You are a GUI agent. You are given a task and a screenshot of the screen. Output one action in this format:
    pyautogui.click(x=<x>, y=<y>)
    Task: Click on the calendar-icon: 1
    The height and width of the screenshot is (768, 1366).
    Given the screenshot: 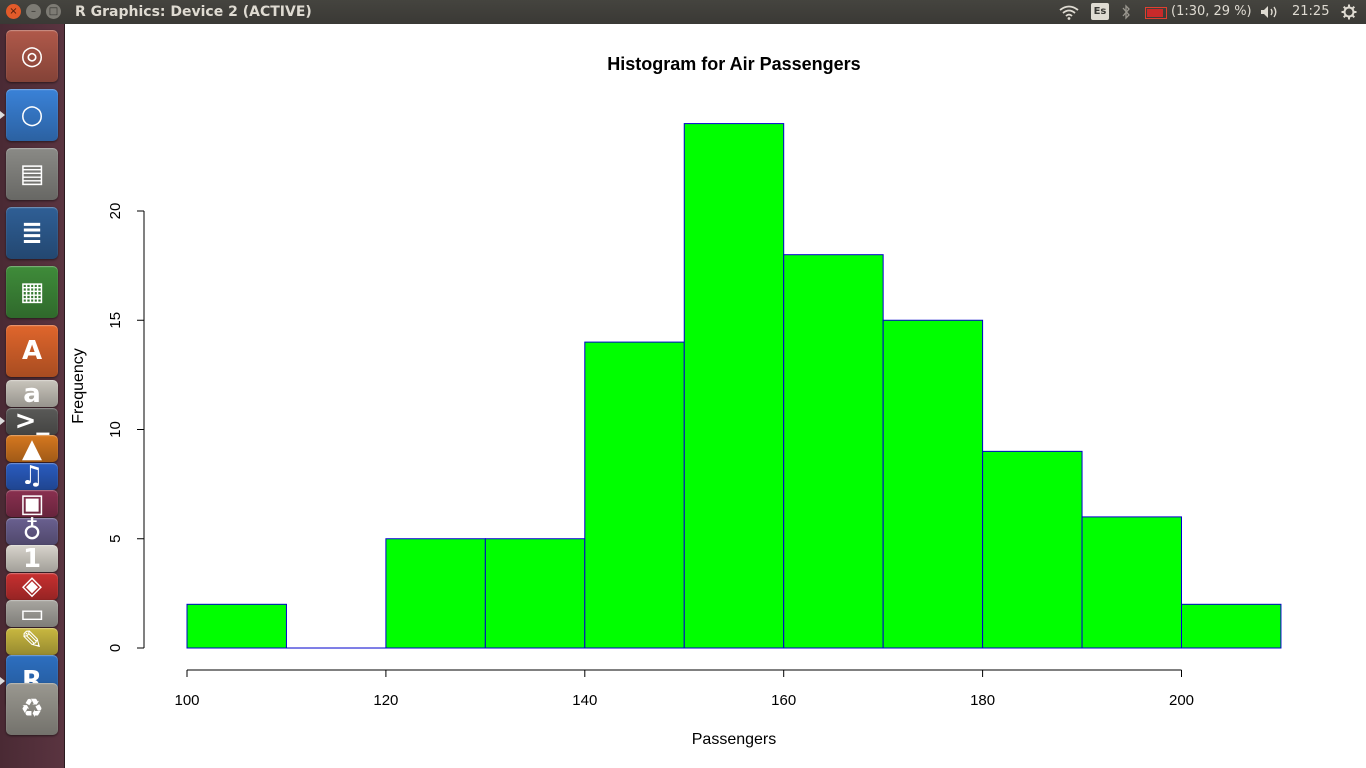 What is the action you would take?
    pyautogui.click(x=32, y=558)
    